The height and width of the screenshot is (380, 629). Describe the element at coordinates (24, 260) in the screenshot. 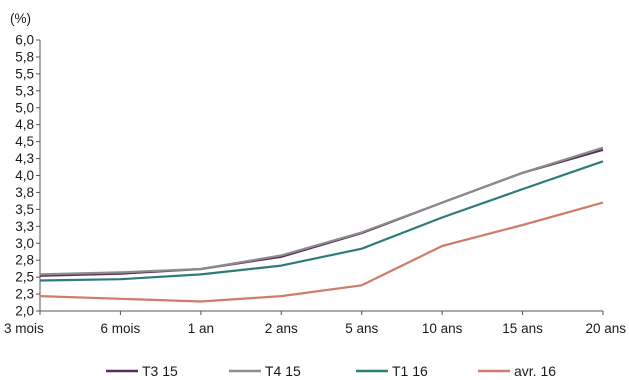

I see `y-tick-label: 2,8` at that location.